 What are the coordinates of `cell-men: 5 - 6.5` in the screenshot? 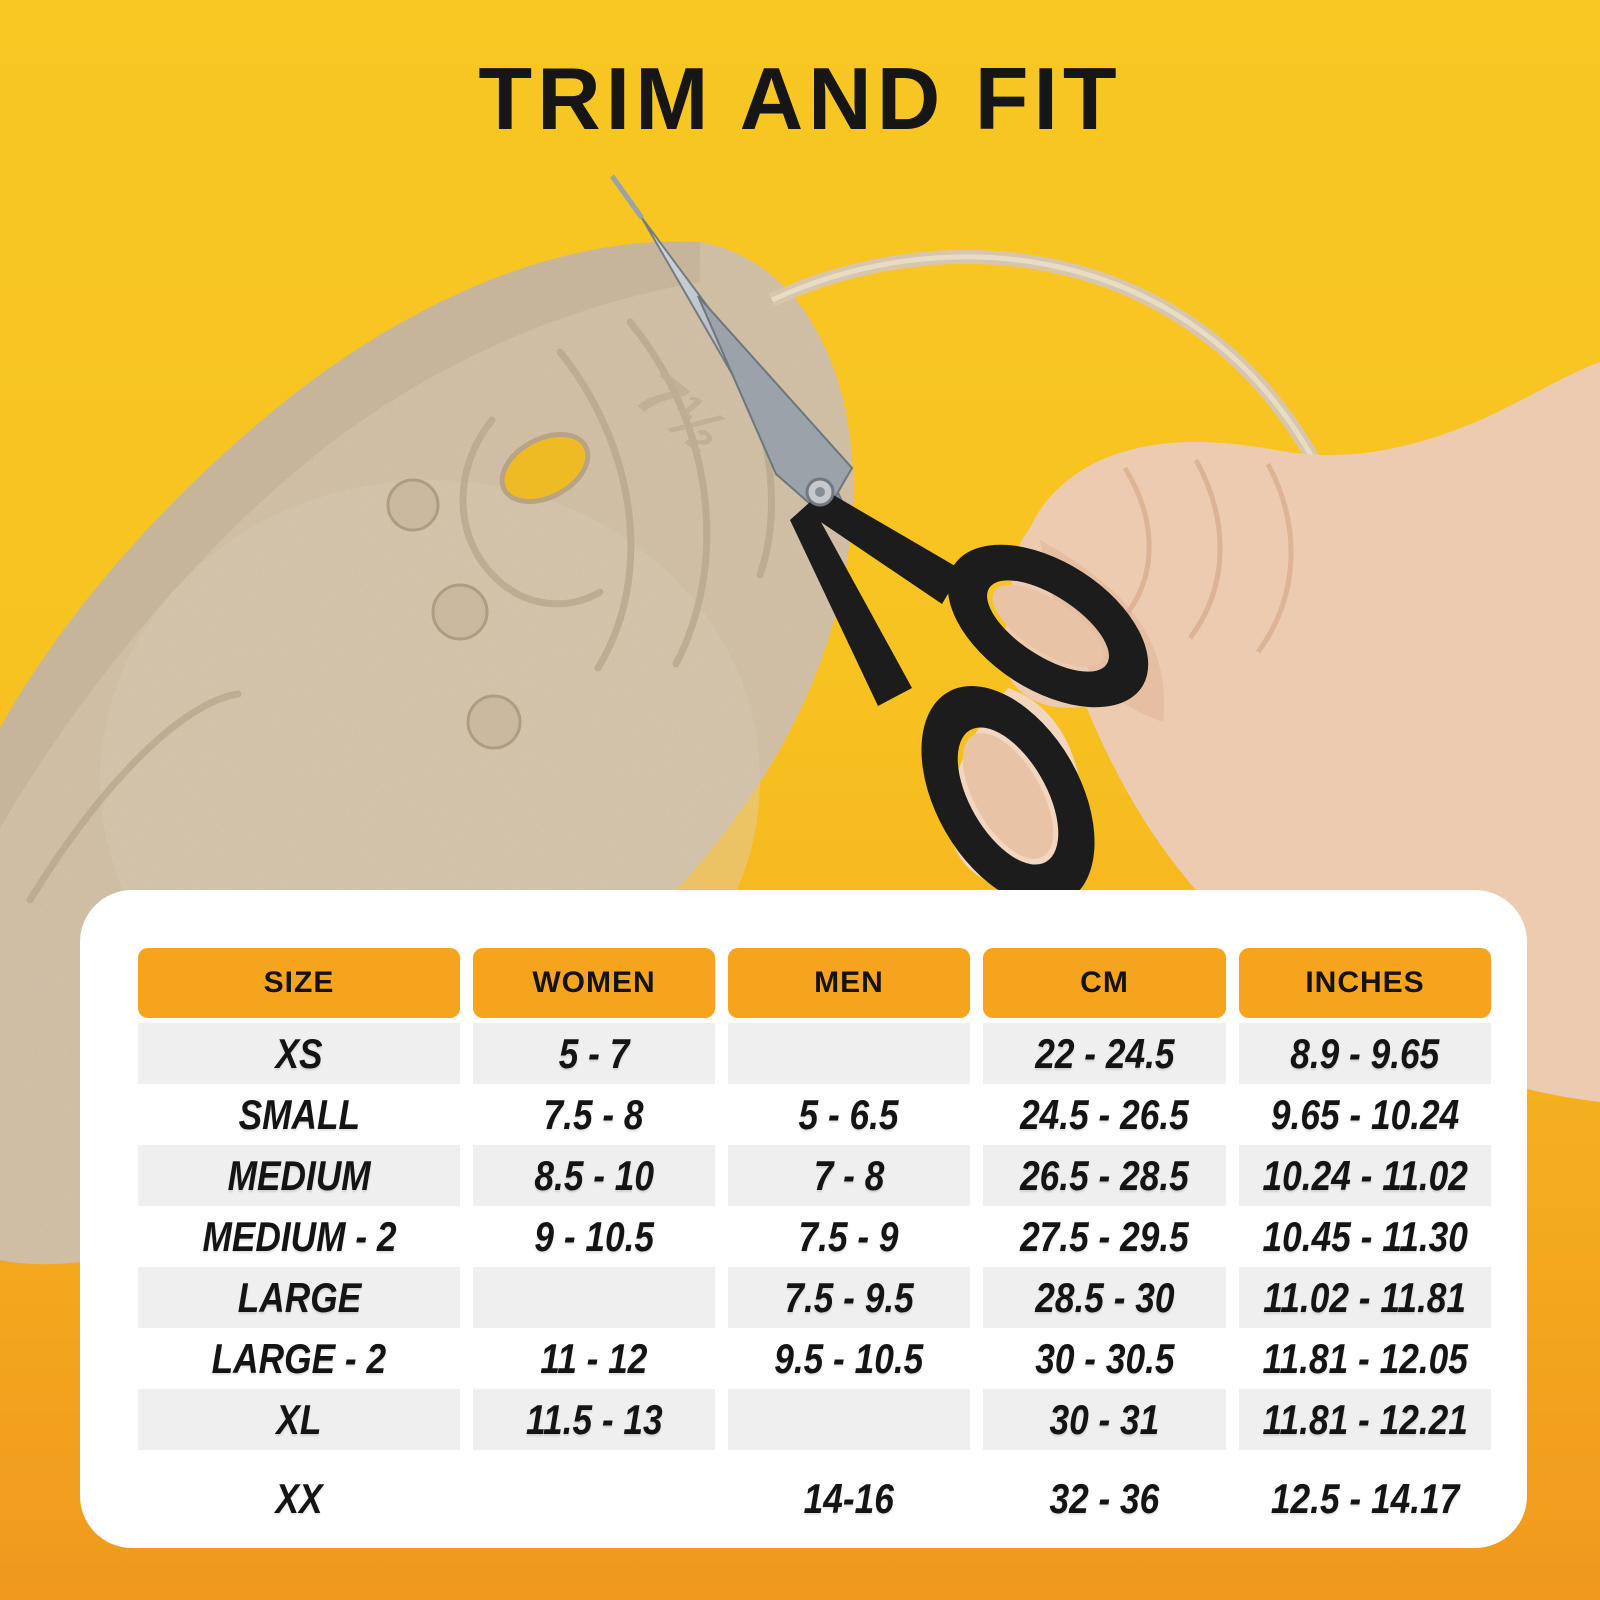 It's located at (849, 1114).